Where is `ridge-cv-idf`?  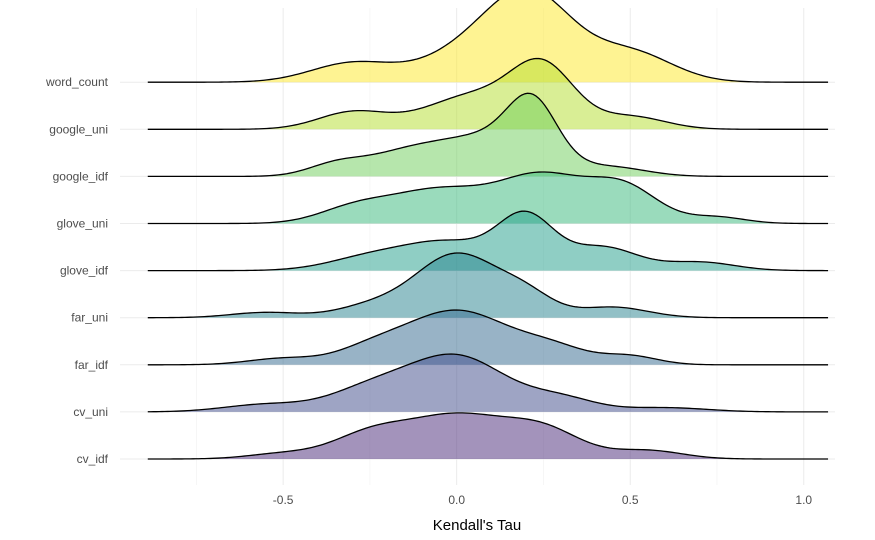 ridge-cv-idf is located at coordinates (488, 436).